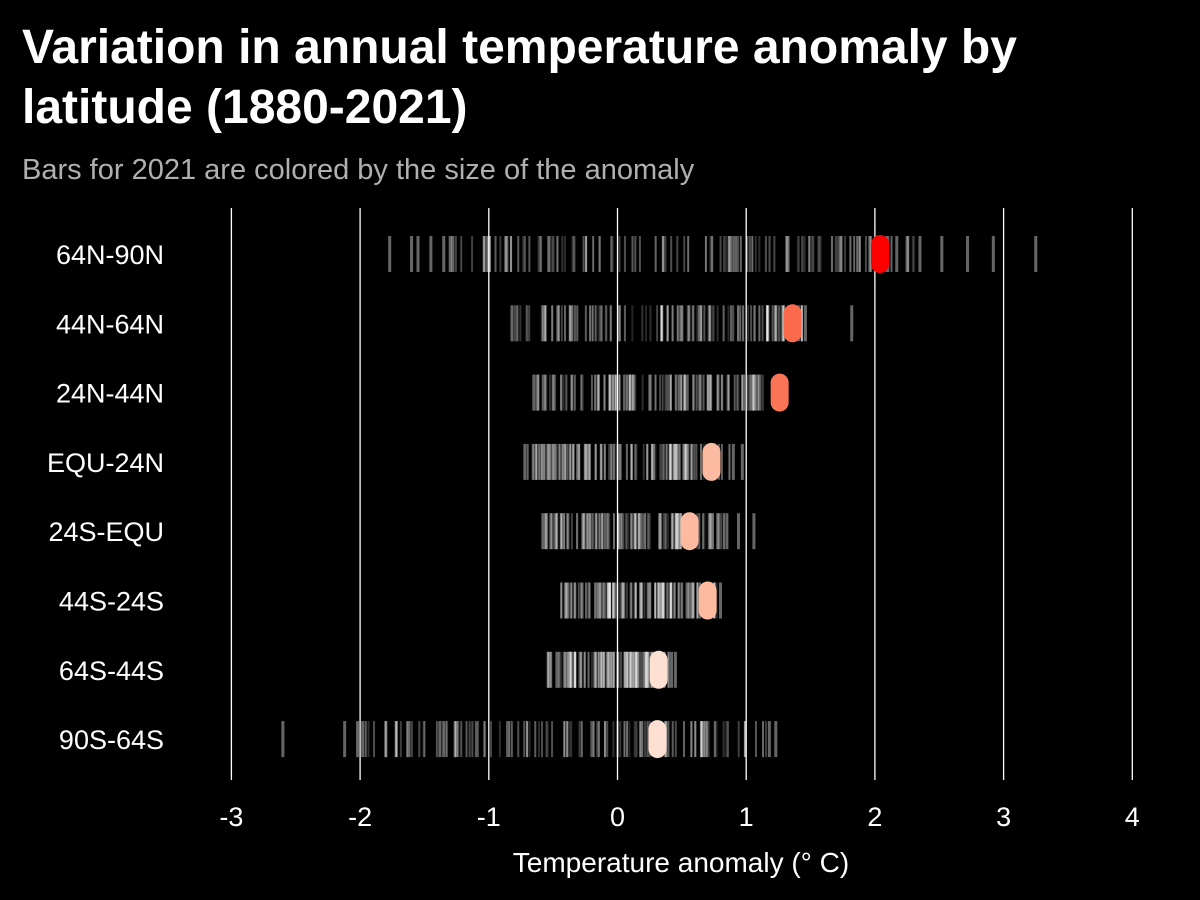  What do you see at coordinates (681, 862) in the screenshot?
I see `x-axis-title: Temperature anomaly (° C)` at bounding box center [681, 862].